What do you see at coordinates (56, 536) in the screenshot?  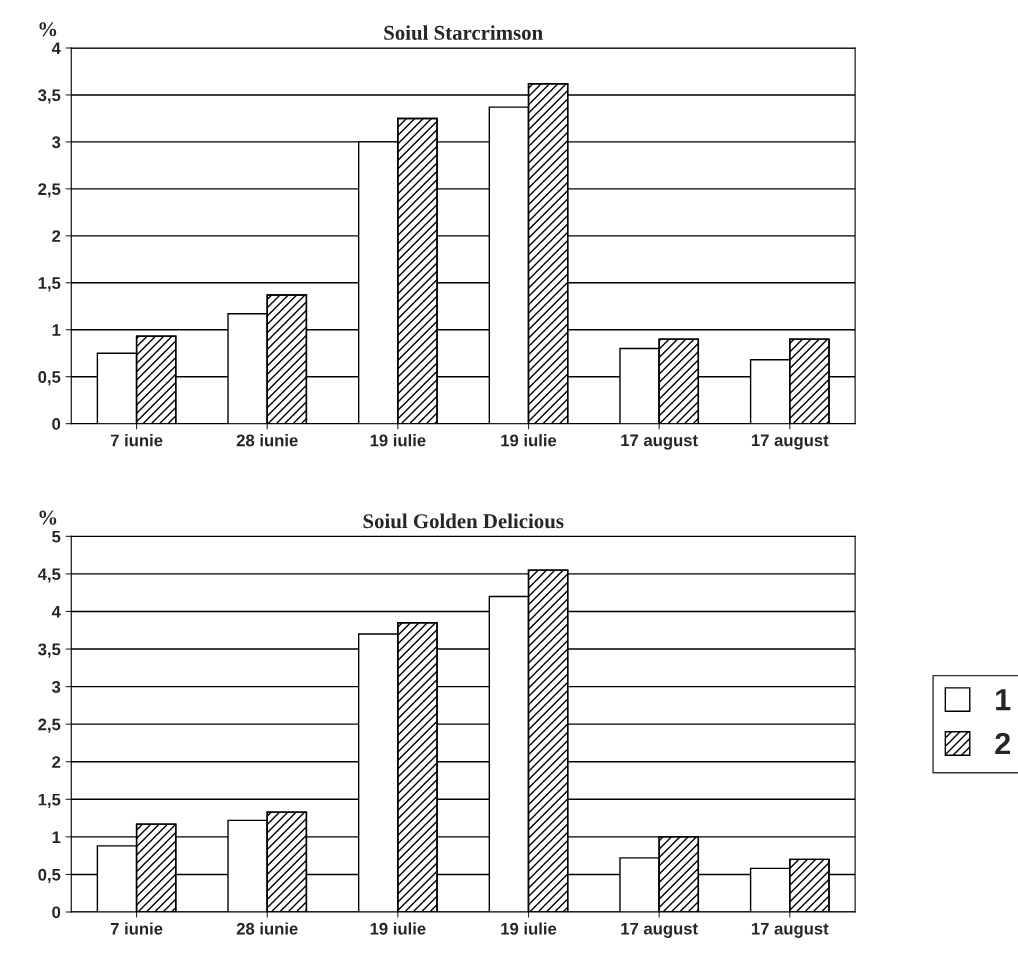 I see `y-tick-label: 5` at bounding box center [56, 536].